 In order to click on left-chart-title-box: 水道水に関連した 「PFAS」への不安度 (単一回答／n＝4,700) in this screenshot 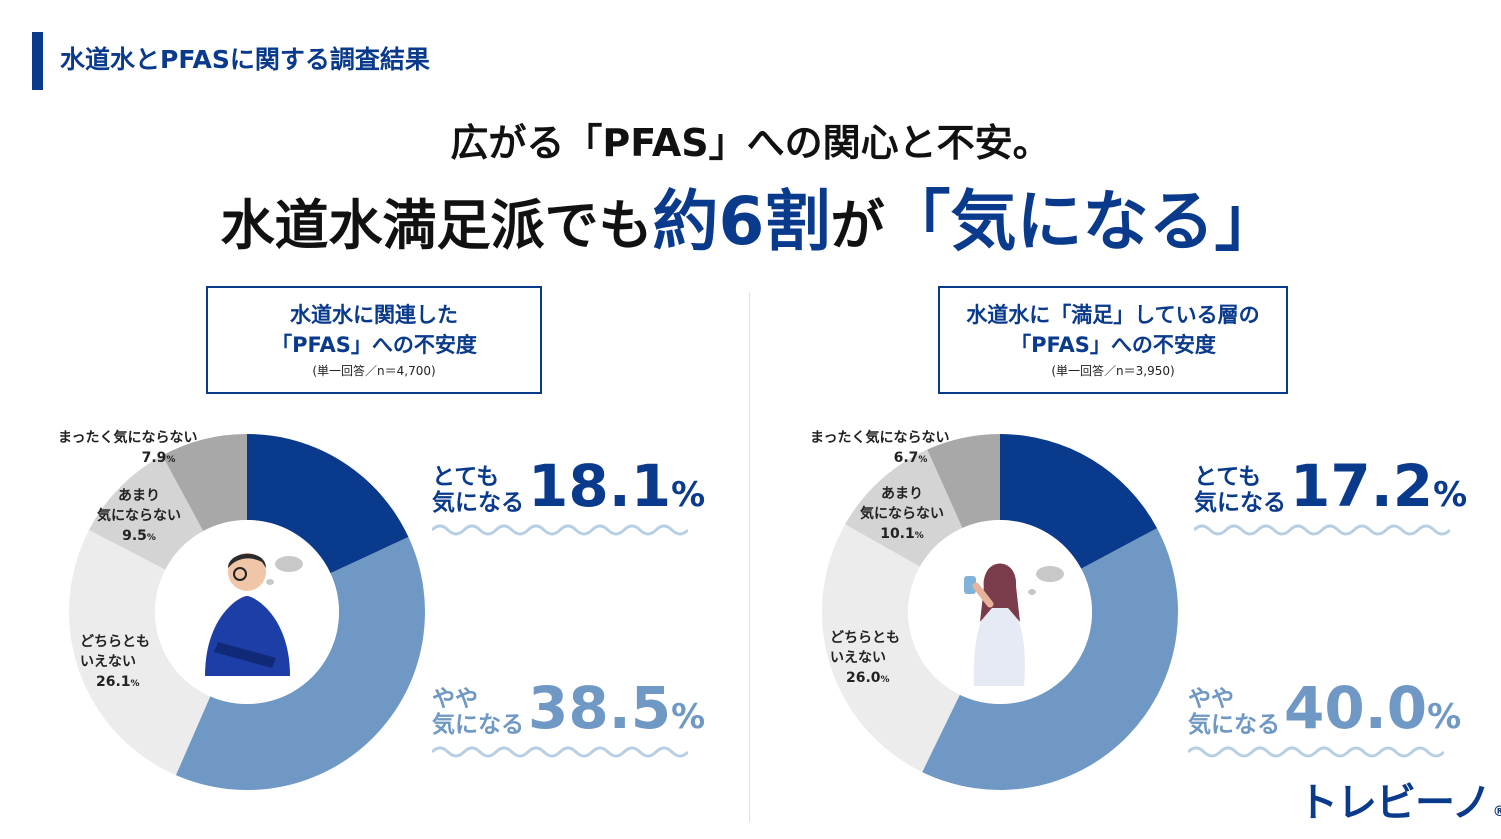, I will do `click(374, 340)`.